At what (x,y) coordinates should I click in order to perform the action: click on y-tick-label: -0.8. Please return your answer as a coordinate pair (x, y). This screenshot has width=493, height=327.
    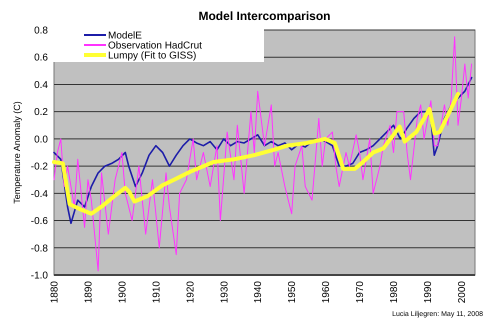
    Looking at the image, I should click on (39, 248).